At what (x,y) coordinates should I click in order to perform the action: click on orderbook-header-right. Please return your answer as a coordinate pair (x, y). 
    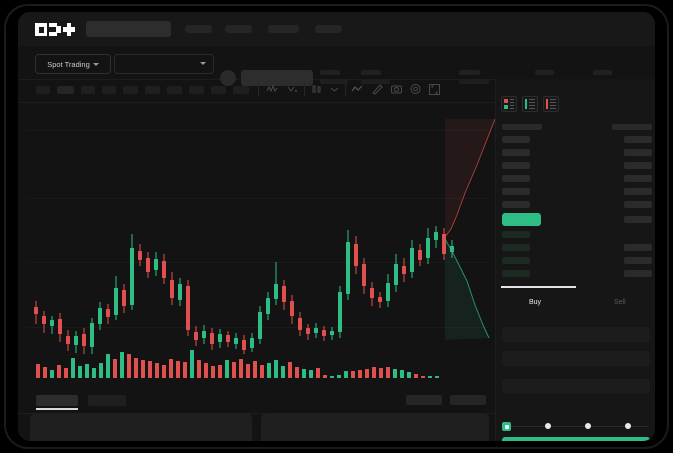
    Looking at the image, I should click on (632, 127).